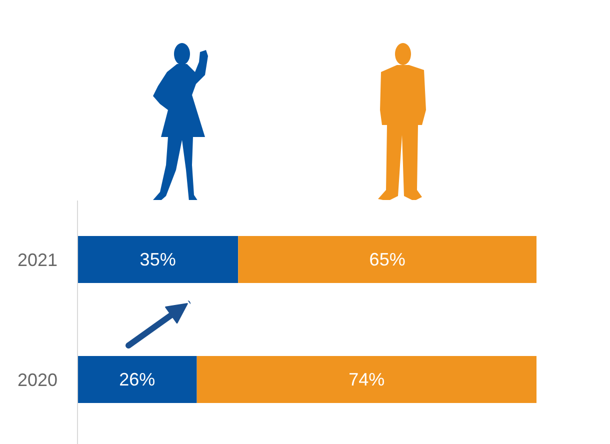 The height and width of the screenshot is (444, 610). Describe the element at coordinates (158, 260) in the screenshot. I see `data-label: 35%` at that location.